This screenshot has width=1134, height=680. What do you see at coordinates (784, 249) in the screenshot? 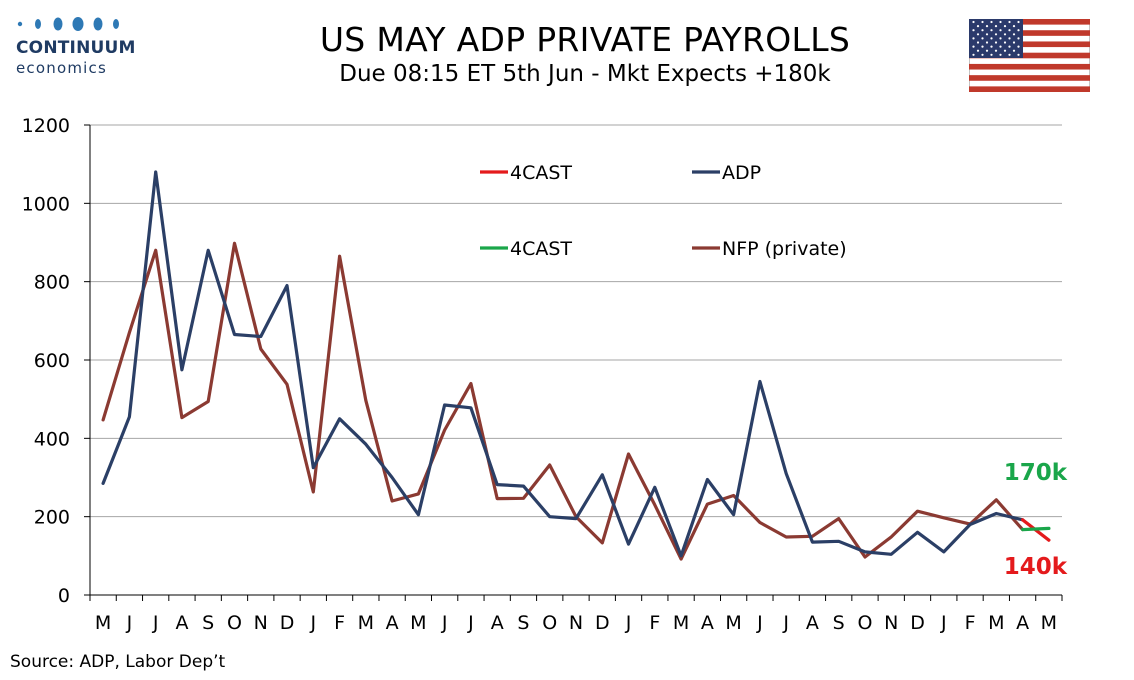
I see `legend-label: NFP (private)` at bounding box center [784, 249].